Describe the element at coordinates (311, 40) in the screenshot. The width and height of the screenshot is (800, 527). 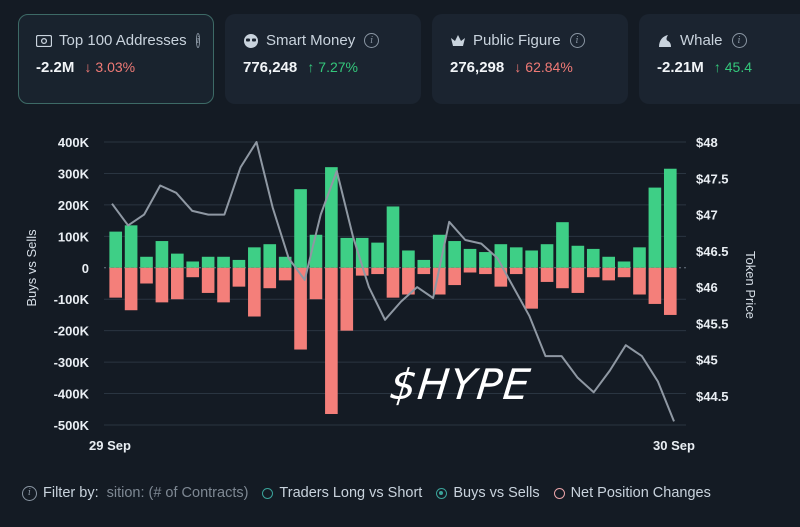
I see `card-title: Smart Money` at that location.